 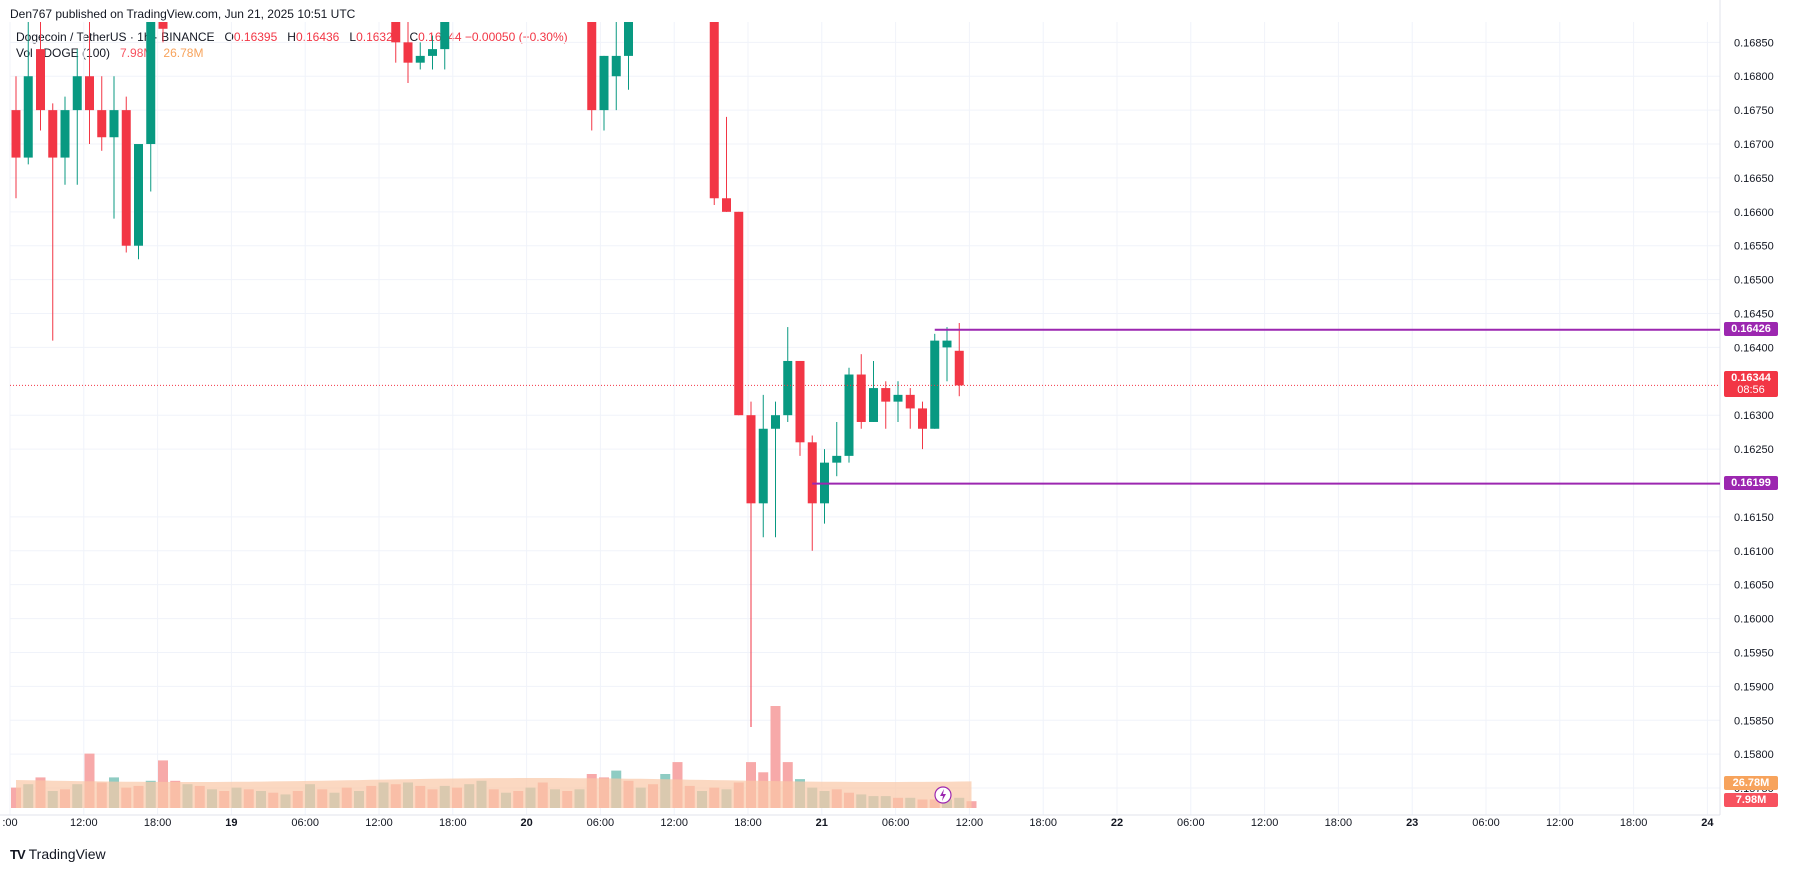 I want to click on y-tick-label: 0.16650, so click(x=1754, y=179).